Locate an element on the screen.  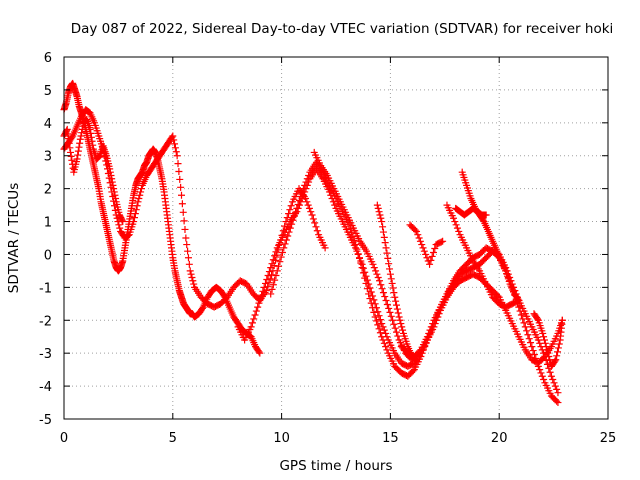
y-tick-label: 1 is located at coordinates (48, 223).